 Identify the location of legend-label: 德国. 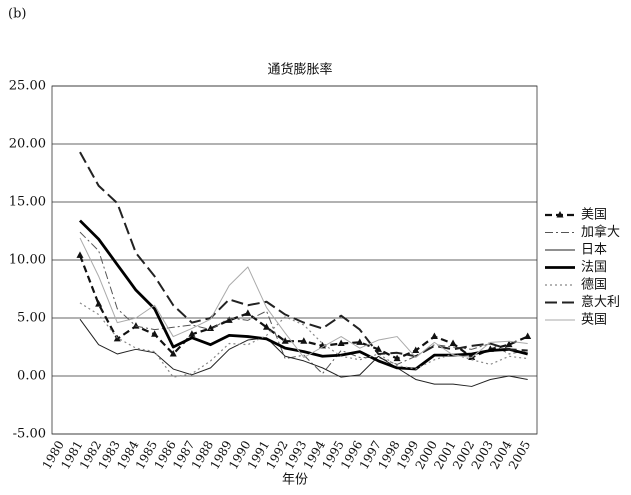
(594, 285).